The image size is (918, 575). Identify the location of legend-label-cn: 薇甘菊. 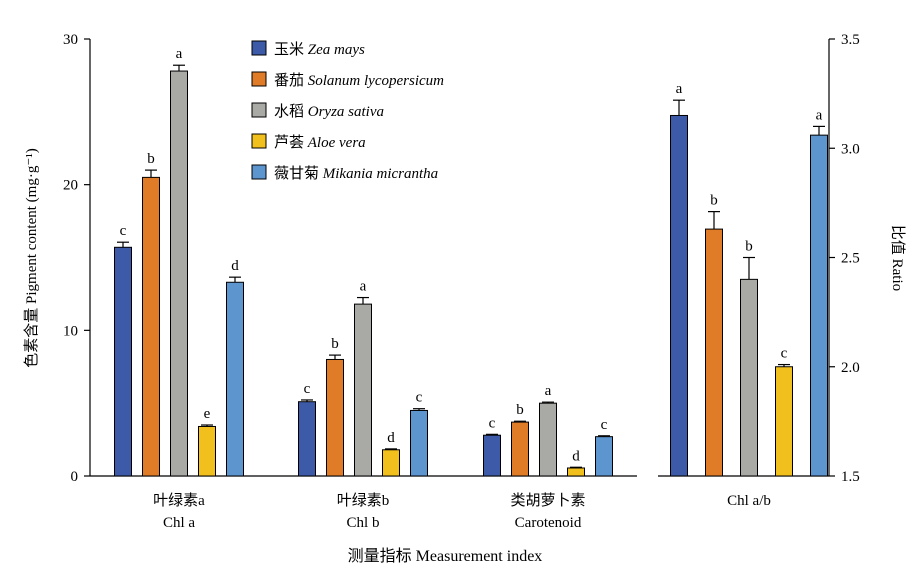
(298, 173).